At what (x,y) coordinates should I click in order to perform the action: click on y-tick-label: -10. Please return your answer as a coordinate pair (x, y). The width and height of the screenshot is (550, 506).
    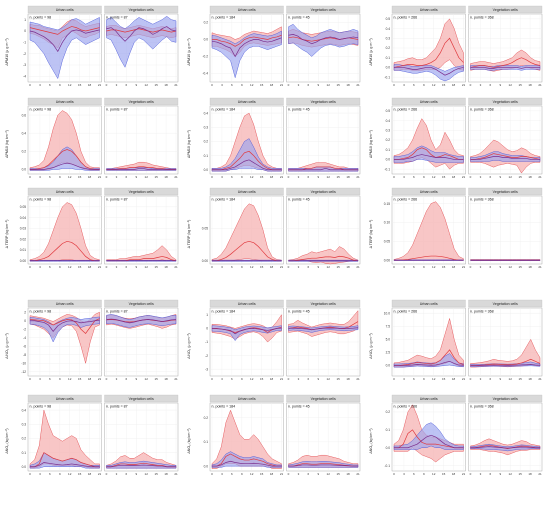
    Looking at the image, I should click on (23, 363).